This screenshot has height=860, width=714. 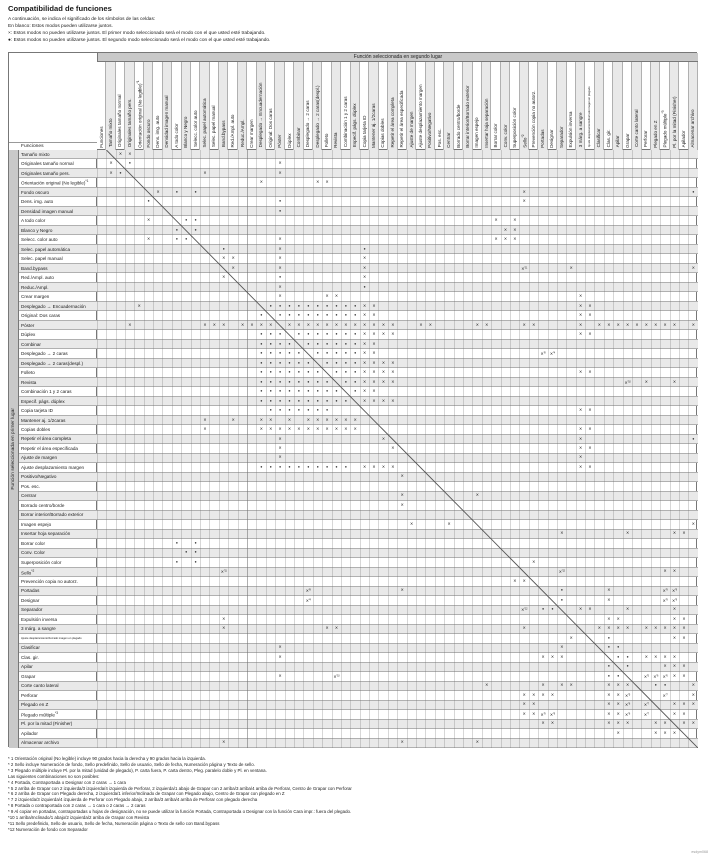 I want to click on cell-mark-60-56: ×*6, so click(x=627, y=715).